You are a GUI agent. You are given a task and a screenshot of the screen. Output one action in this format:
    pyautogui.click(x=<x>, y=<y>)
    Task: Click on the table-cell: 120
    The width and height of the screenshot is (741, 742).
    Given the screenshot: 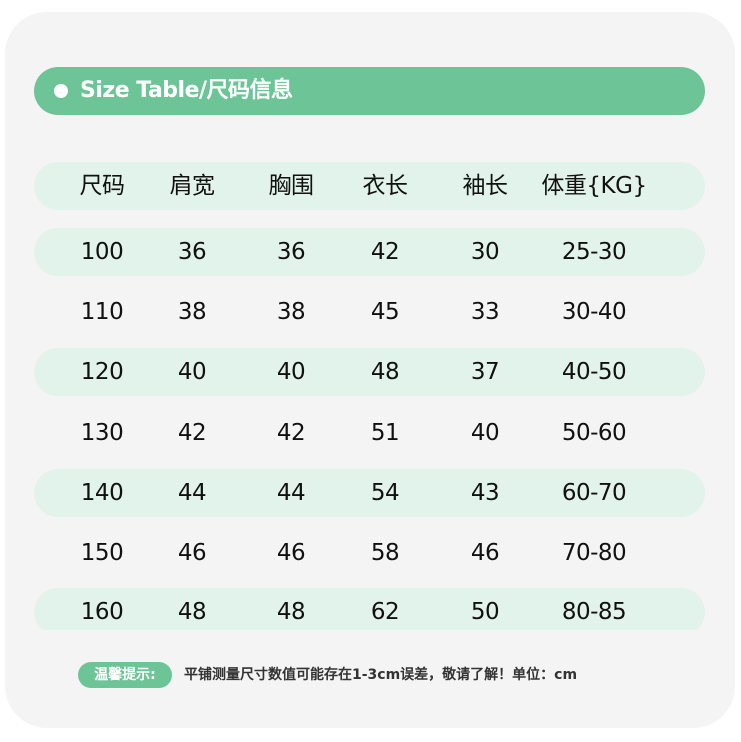 What is the action you would take?
    pyautogui.click(x=102, y=372)
    